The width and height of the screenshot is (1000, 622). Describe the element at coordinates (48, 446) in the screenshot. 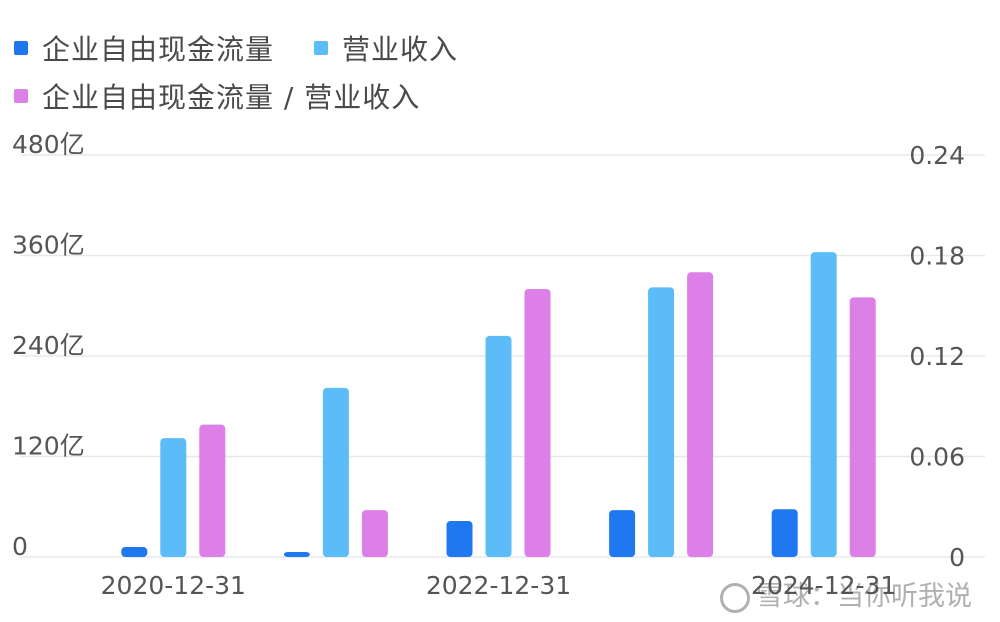

I see `y-left-tick-label: 120亿` at that location.